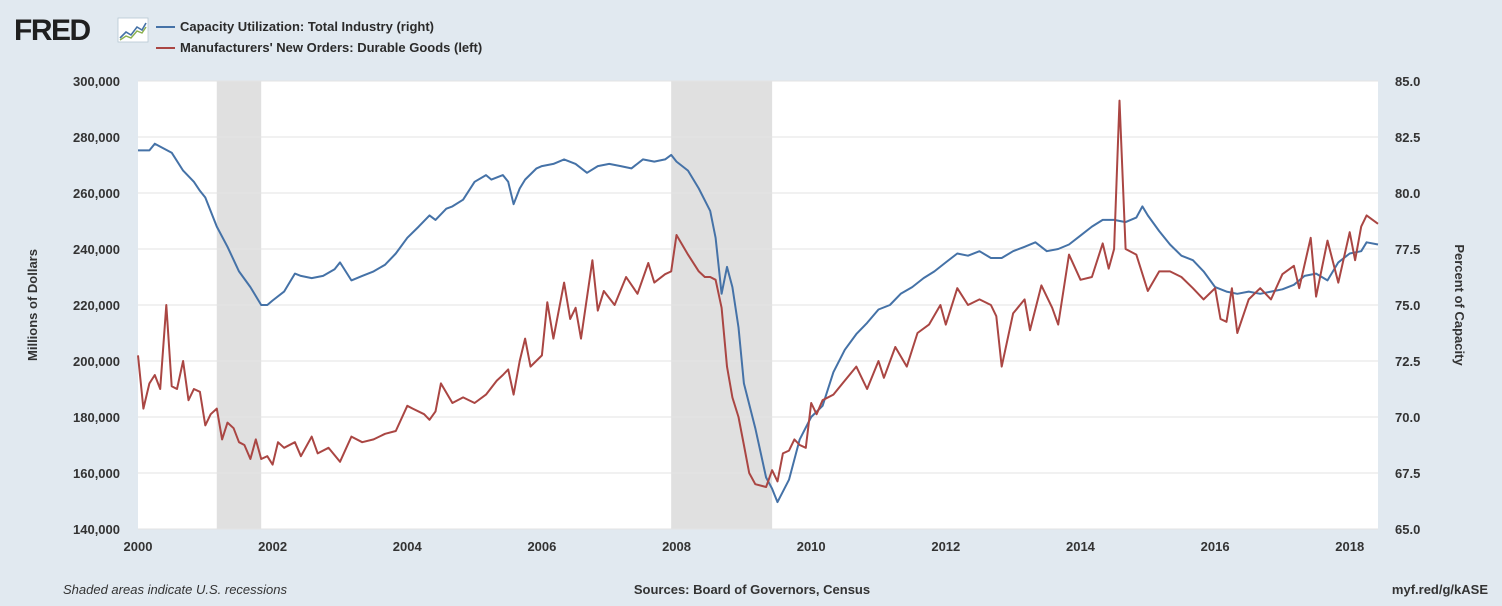 The image size is (1502, 606). I want to click on y-left-tick-label: 260,000, so click(96, 193).